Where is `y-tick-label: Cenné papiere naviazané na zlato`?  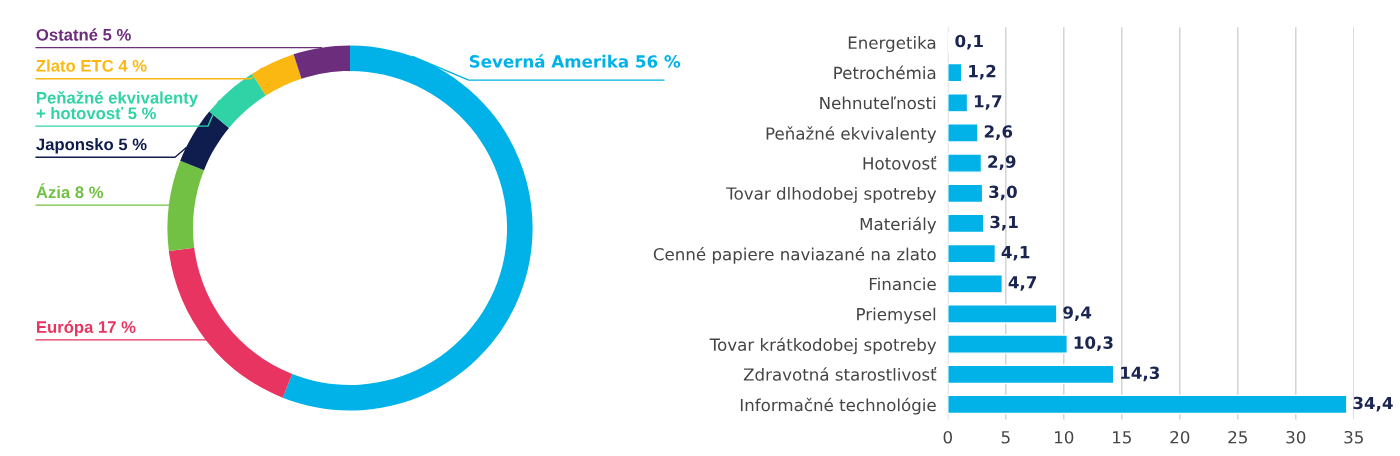
y-tick-label: Cenné papiere naviazané na zlato is located at coordinates (794, 255).